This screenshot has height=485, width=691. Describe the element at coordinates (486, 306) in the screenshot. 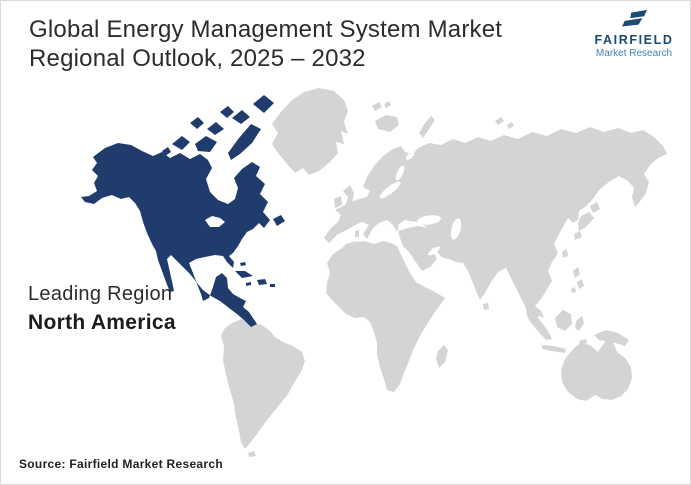

I see `map-sri-lanka` at that location.